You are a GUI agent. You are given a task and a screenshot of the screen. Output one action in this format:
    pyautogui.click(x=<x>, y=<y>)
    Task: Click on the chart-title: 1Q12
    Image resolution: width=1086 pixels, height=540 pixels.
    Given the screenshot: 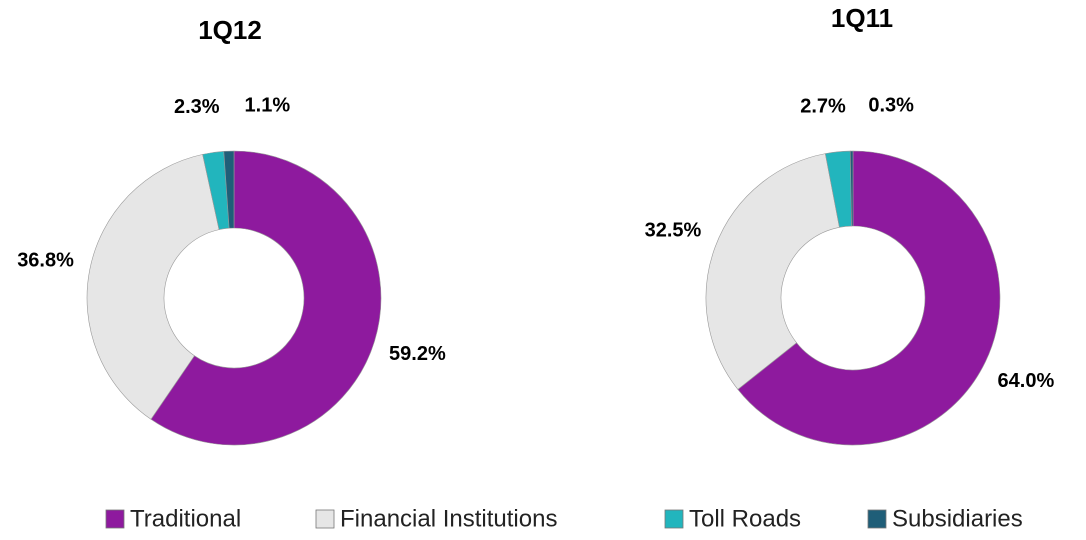 What is the action you would take?
    pyautogui.click(x=230, y=30)
    